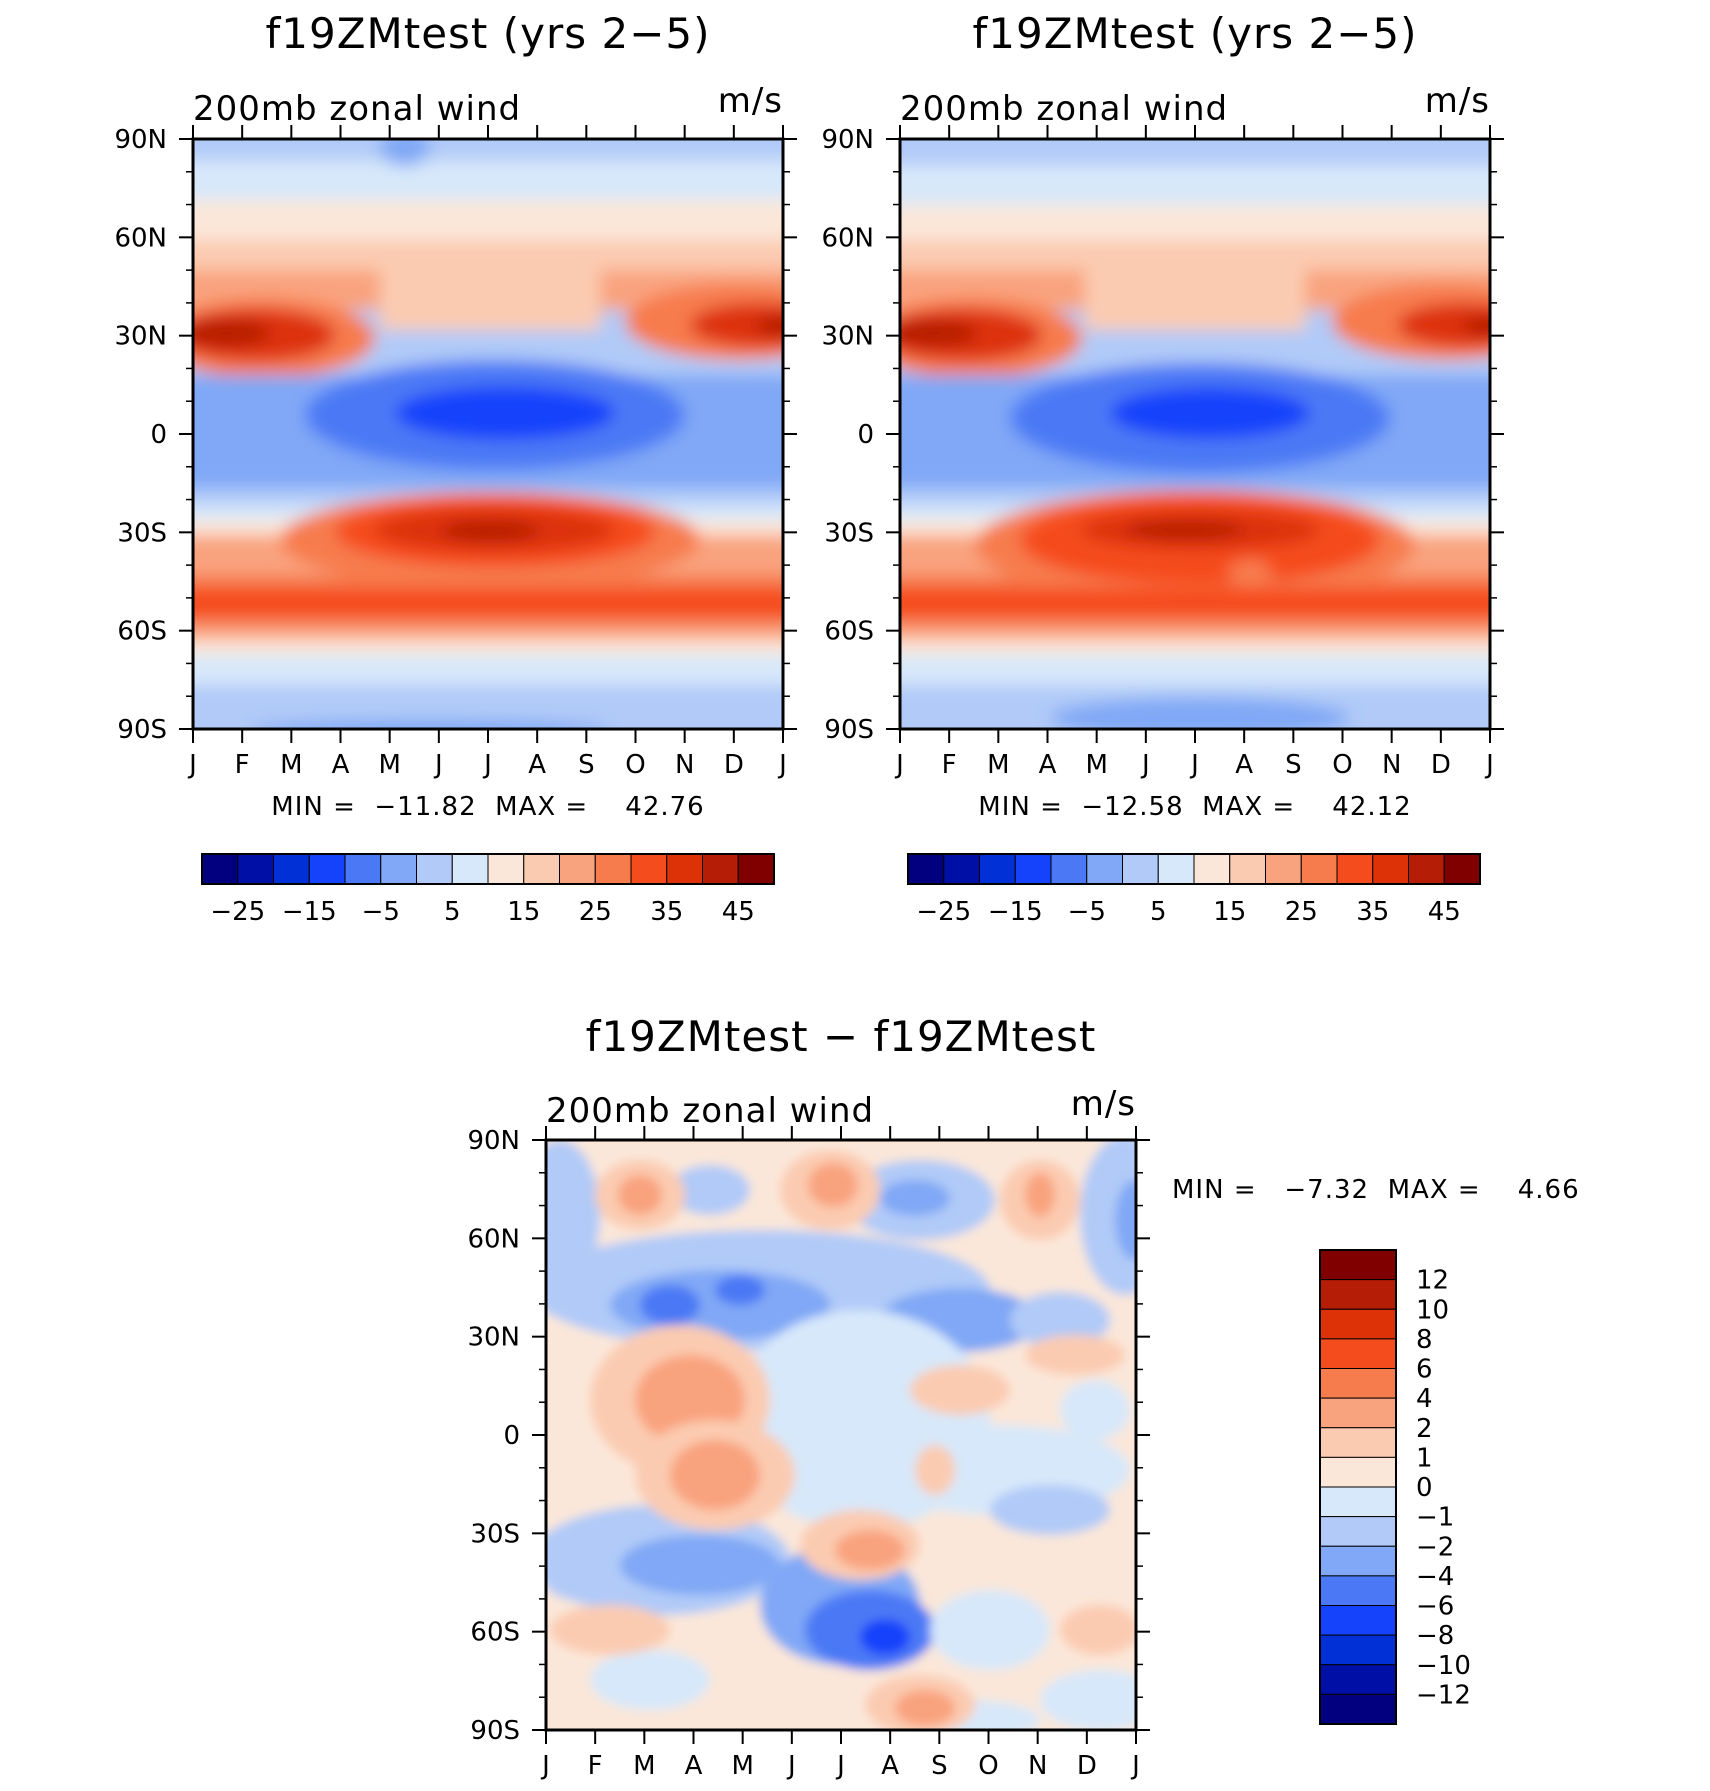  What do you see at coordinates (488, 890) in the screenshot?
I see `panel-1-colorbar: −25 −15 −5 5 15 25 35 45` at bounding box center [488, 890].